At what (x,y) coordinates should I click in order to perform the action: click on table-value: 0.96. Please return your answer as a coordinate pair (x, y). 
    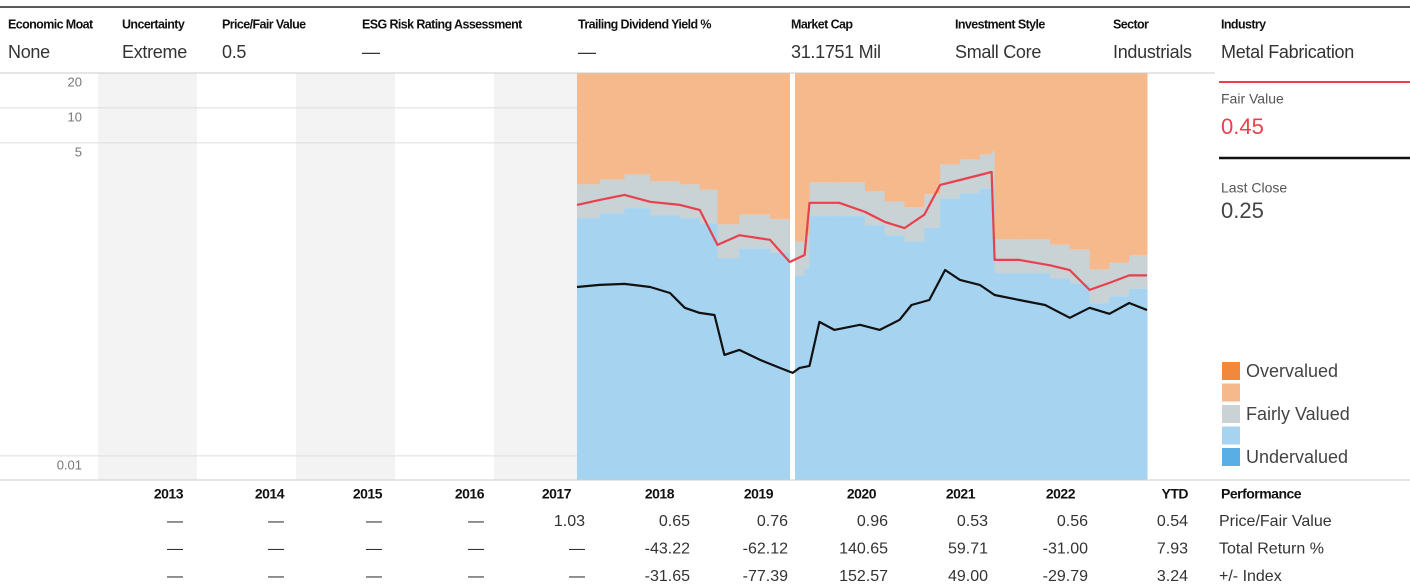
    Looking at the image, I should click on (872, 521).